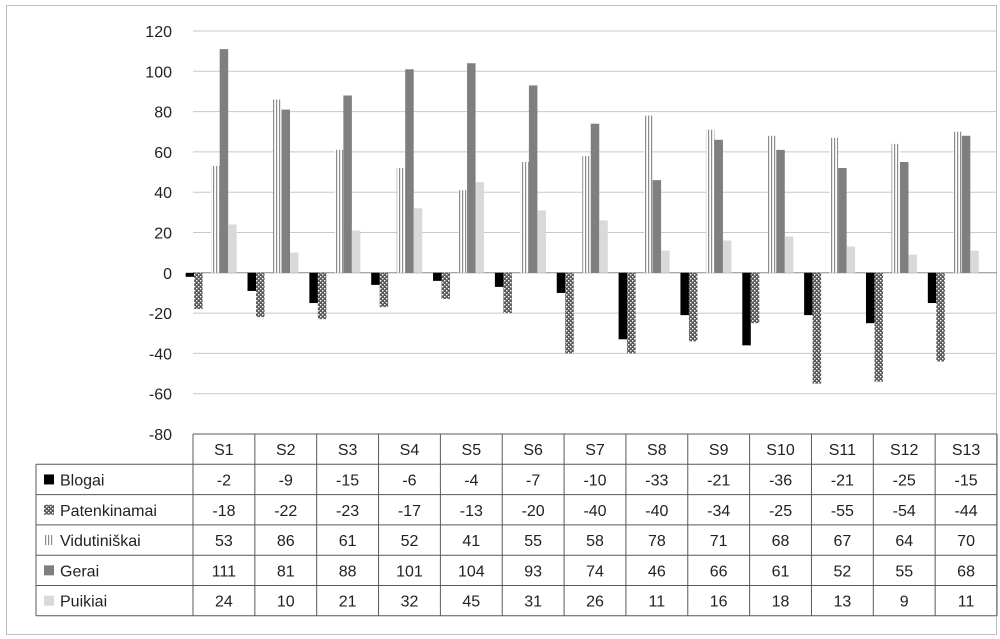 This screenshot has width=1000, height=639. What do you see at coordinates (904, 511) in the screenshot?
I see `data-label: -54` at bounding box center [904, 511].